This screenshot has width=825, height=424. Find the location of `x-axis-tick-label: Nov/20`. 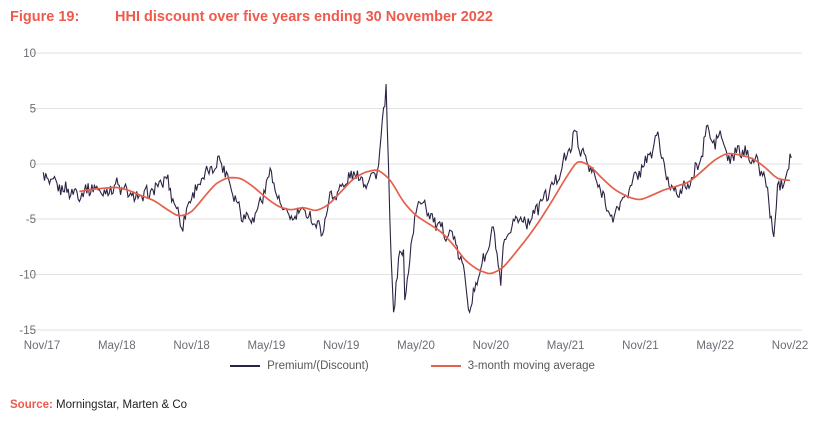

x-axis-tick-label: Nov/20 is located at coordinates (491, 346).